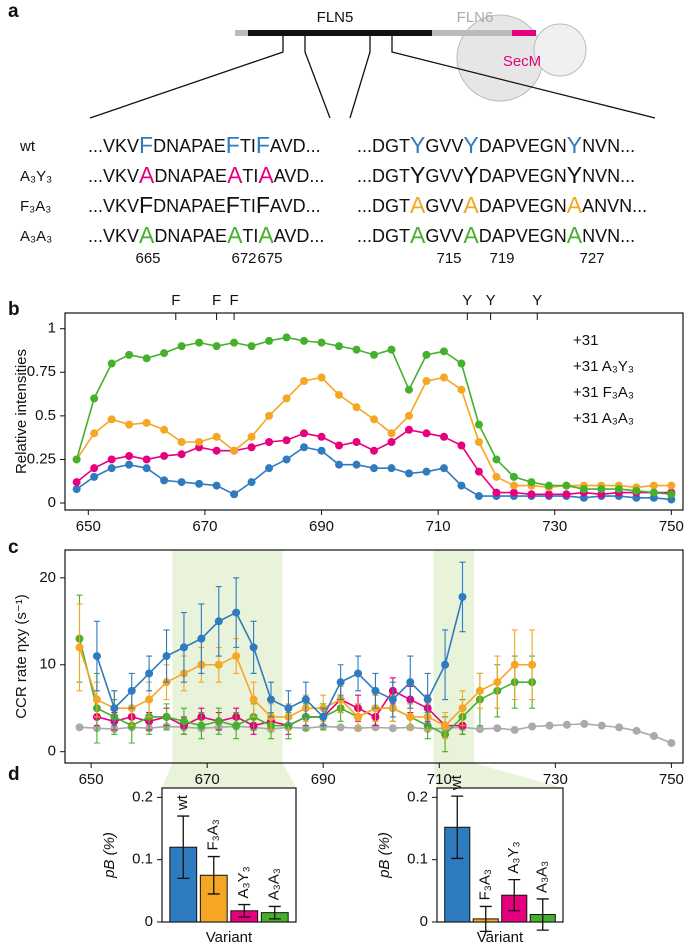 This screenshot has width=686, height=950. What do you see at coordinates (383, 236) in the screenshot?
I see `sequence-segment: ...DGT` at bounding box center [383, 236].